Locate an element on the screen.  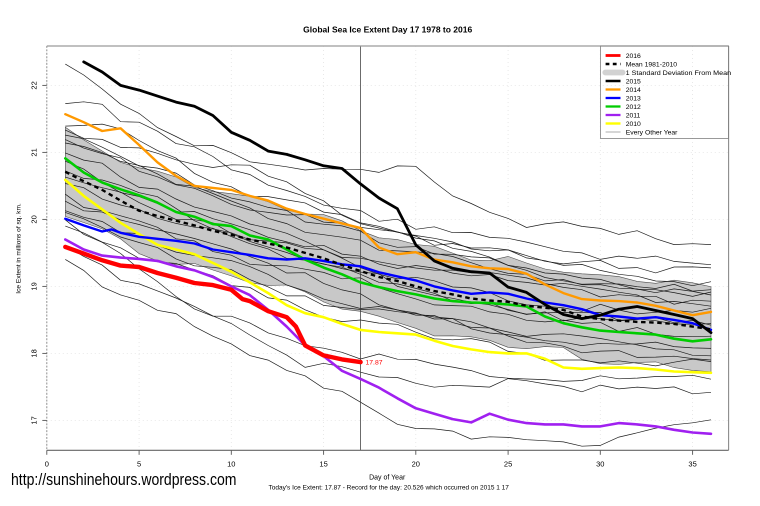
svg-text: 2016 is located at coordinates (633, 56).